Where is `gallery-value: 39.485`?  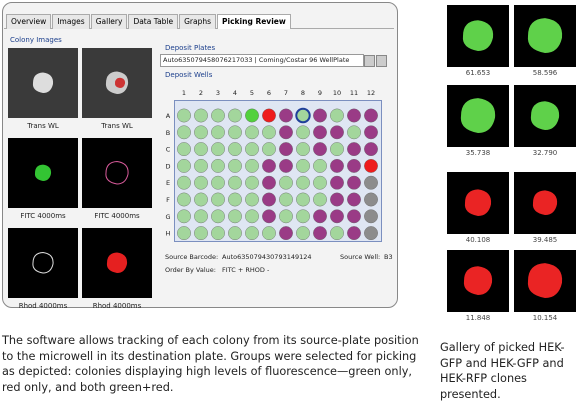 gallery-value: 39.485 is located at coordinates (545, 240).